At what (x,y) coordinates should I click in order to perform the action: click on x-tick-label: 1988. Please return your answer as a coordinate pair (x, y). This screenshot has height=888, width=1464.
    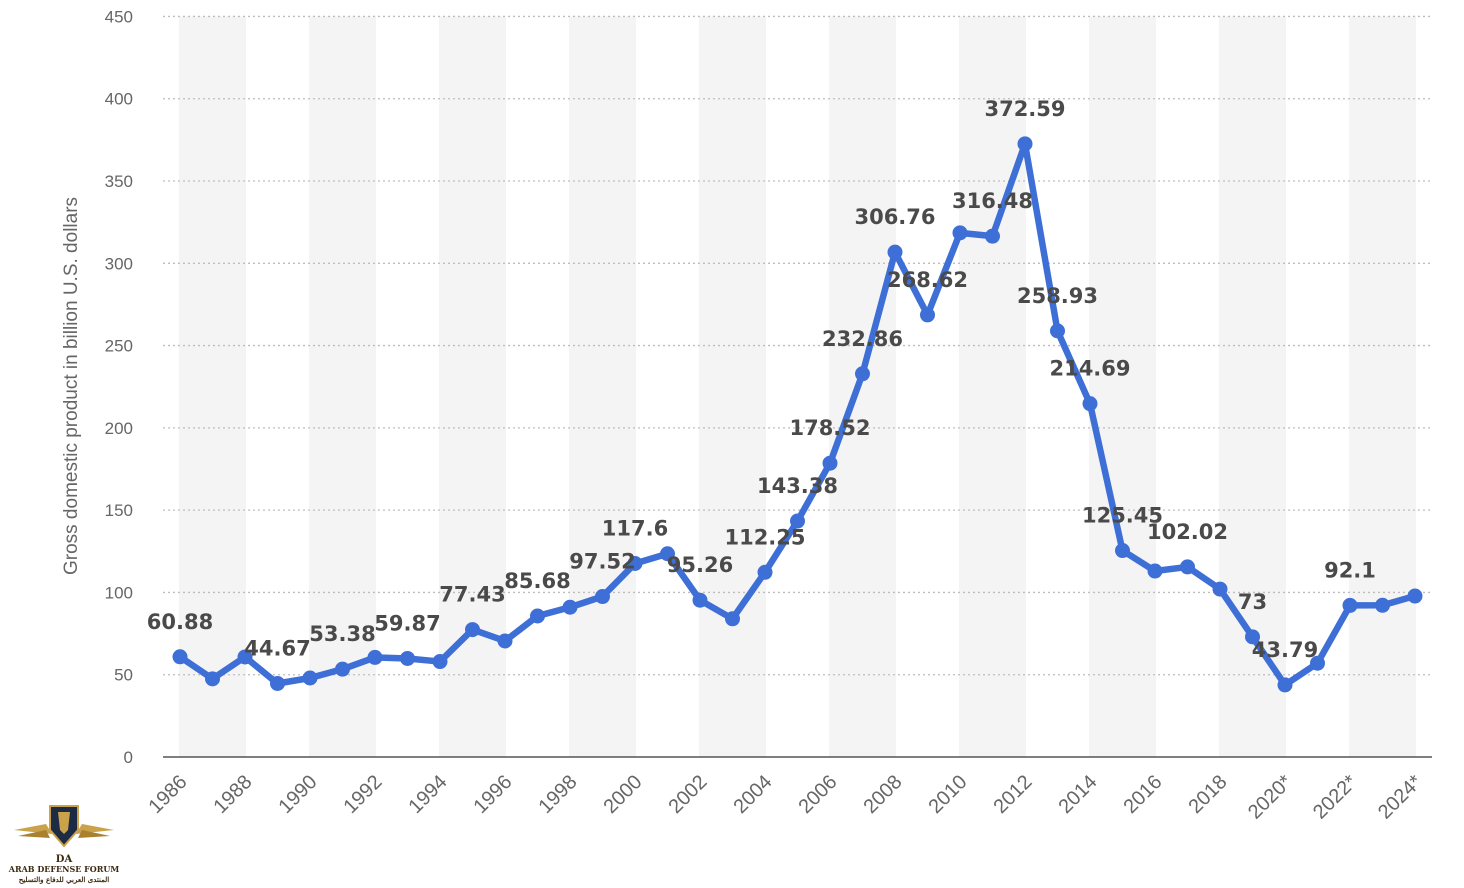
    Looking at the image, I should click on (233, 794).